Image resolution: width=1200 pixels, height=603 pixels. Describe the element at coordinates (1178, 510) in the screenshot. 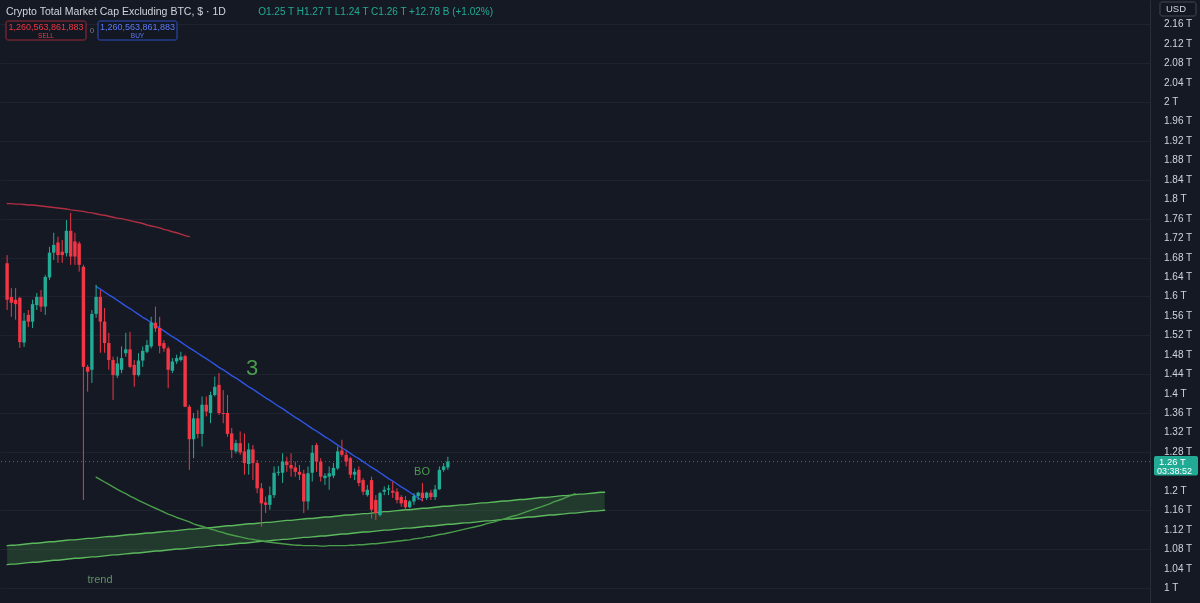

I see `y-tick-label: 1.16 T` at that location.